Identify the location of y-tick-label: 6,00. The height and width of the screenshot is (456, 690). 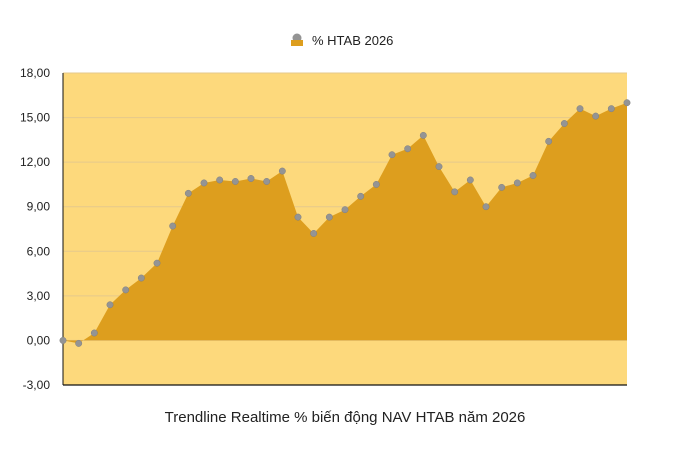
(39, 251).